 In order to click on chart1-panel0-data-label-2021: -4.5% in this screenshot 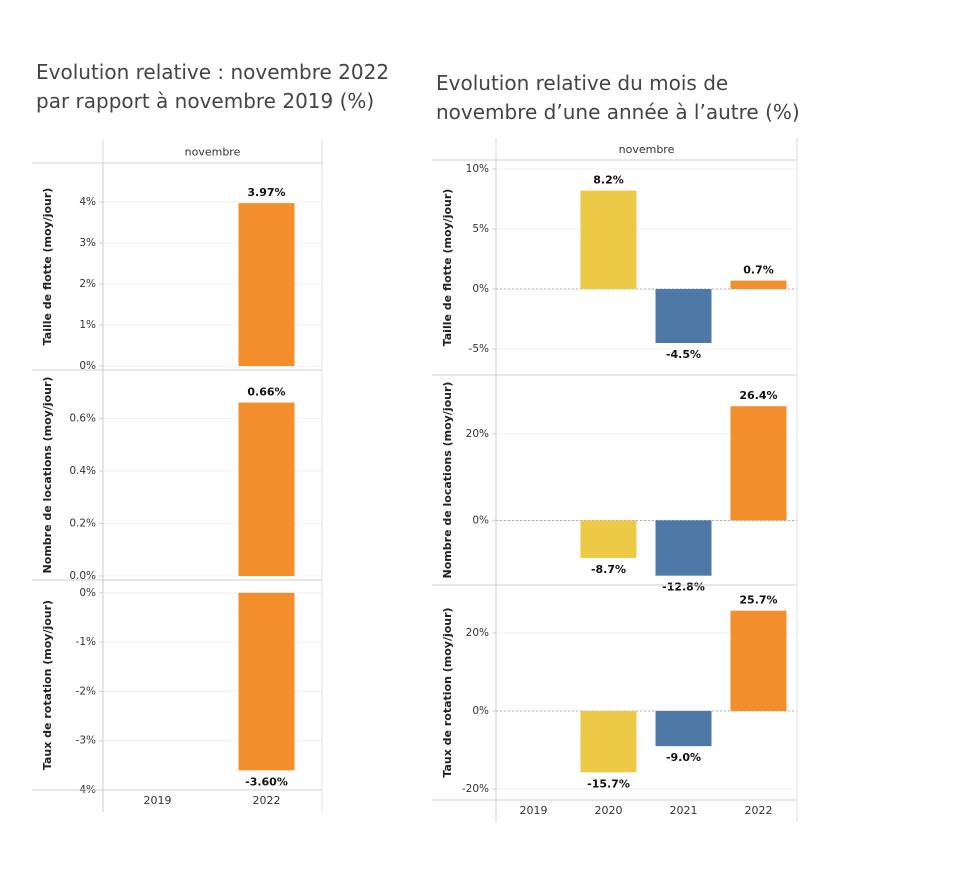, I will do `click(683, 354)`.